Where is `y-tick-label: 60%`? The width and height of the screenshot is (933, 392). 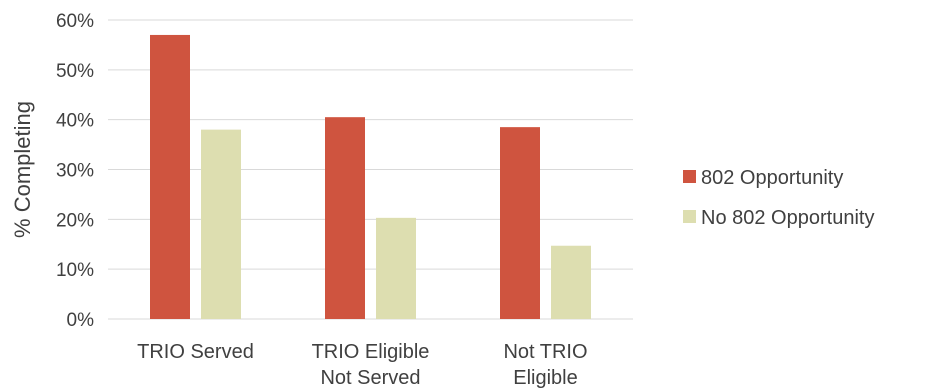
y-tick-label: 60% is located at coordinates (75, 21).